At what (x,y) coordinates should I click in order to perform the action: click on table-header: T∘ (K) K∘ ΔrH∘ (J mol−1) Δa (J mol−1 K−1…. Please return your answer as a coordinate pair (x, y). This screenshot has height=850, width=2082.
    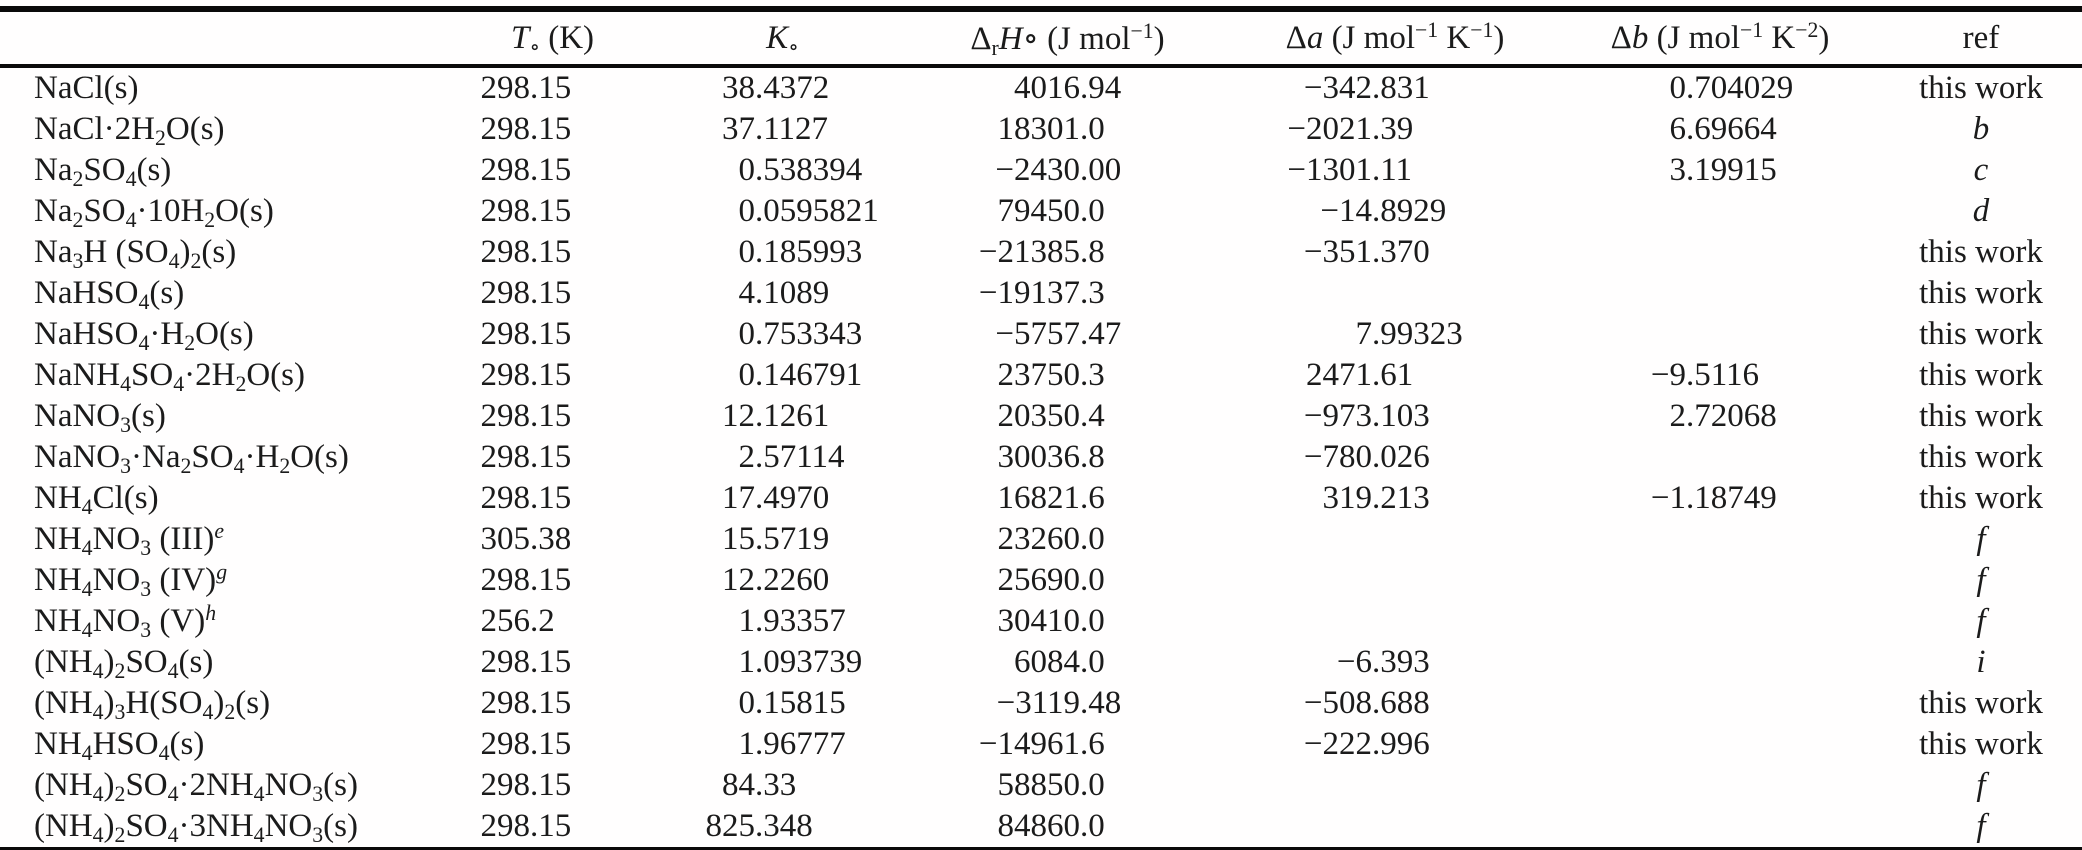
    Looking at the image, I should click on (1041, 38).